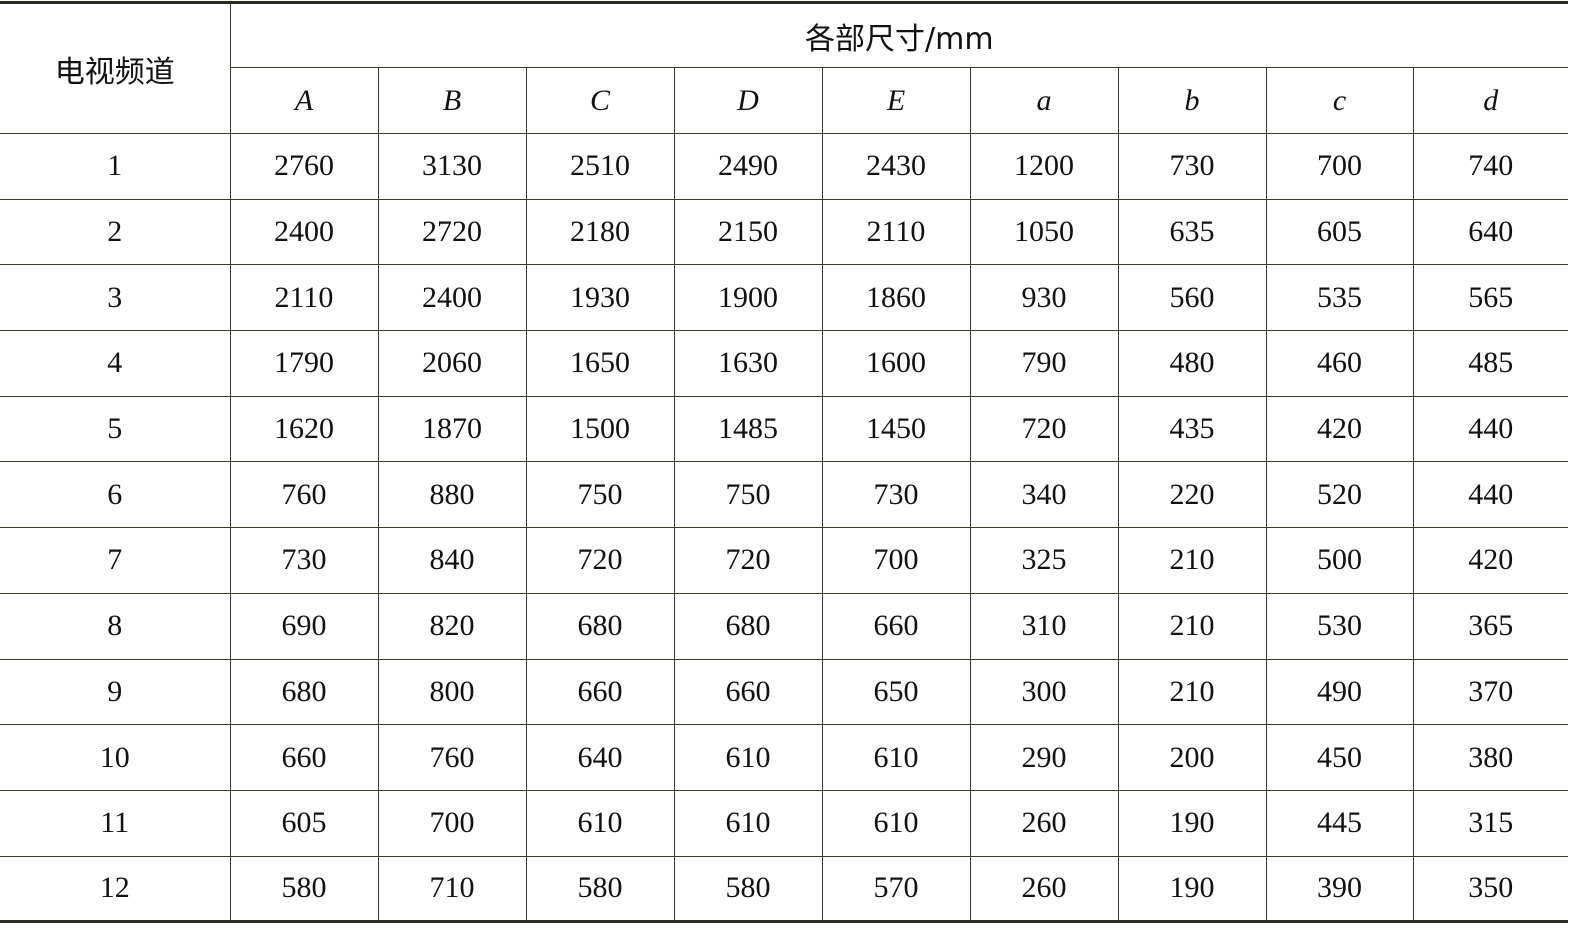  Describe the element at coordinates (1044, 363) in the screenshot. I see `value-cell-a: 790` at that location.